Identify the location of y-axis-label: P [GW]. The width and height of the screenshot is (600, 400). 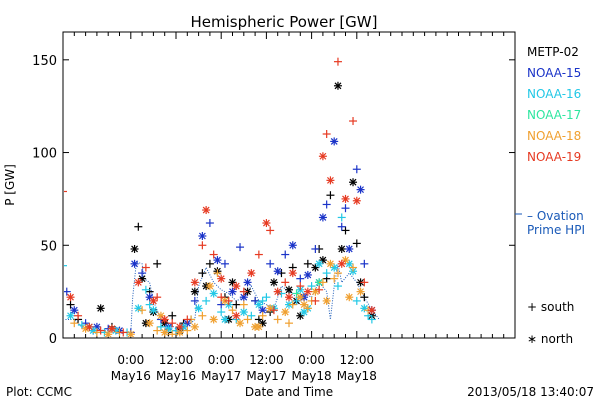
(10, 185).